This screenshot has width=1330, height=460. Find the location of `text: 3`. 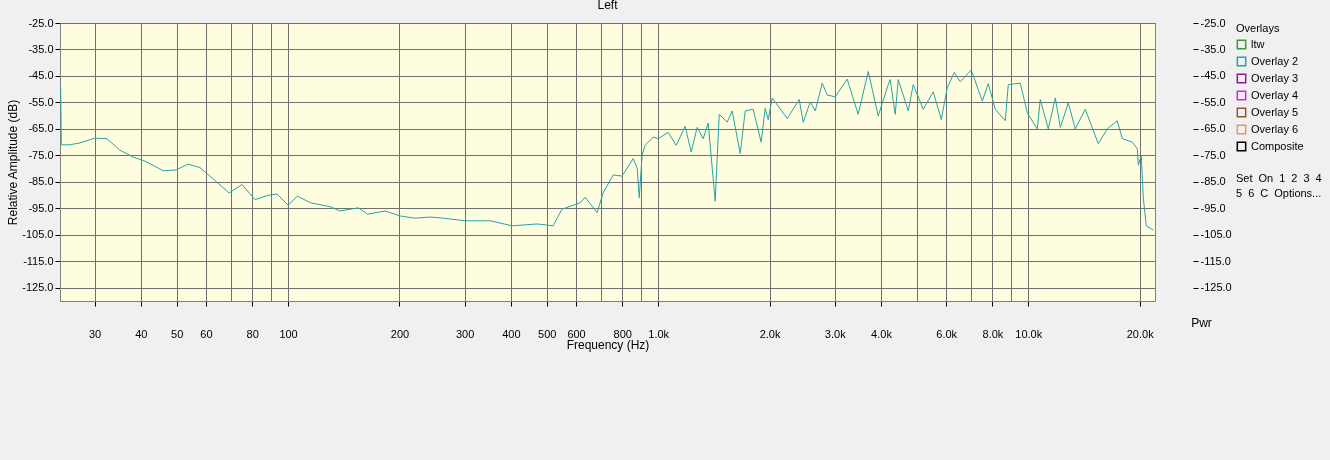

text: 3 is located at coordinates (1306, 178).